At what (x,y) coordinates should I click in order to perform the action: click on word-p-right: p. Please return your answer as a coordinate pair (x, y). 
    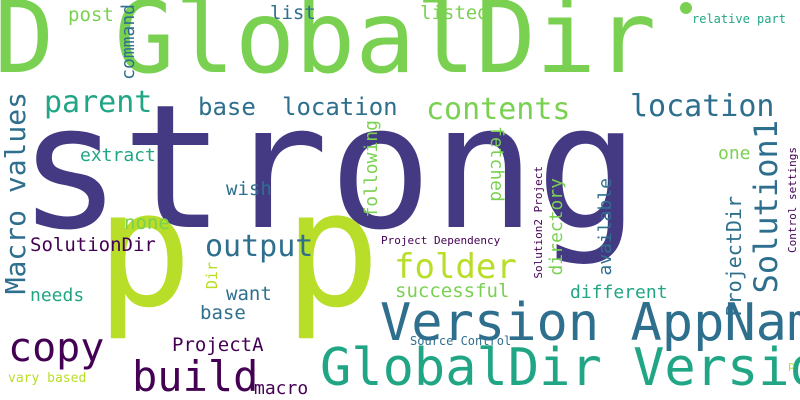
    Looking at the image, I should click on (332, 249).